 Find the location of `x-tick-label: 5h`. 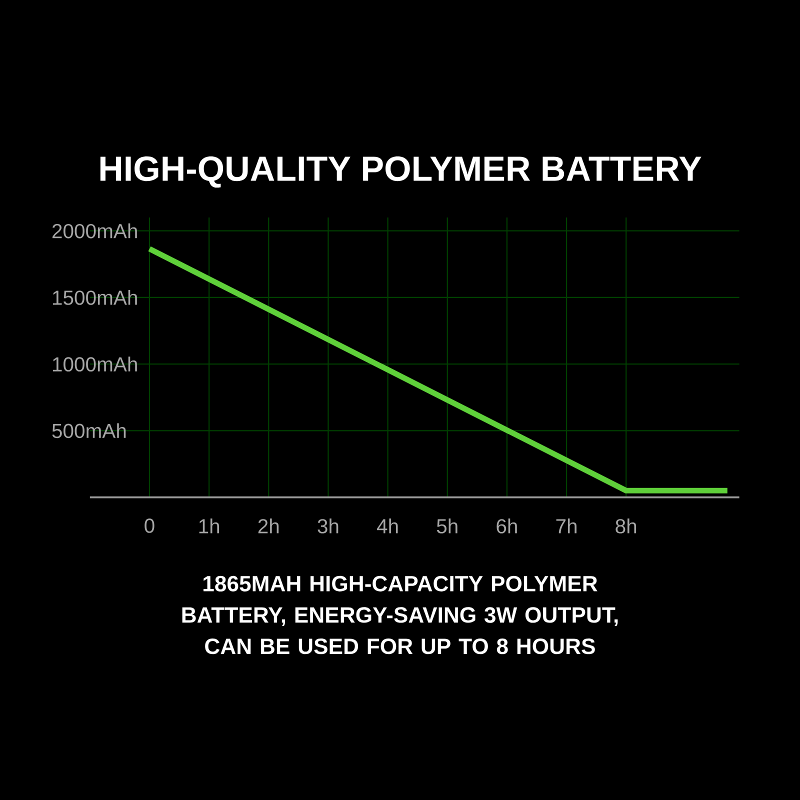

x-tick-label: 5h is located at coordinates (447, 526).